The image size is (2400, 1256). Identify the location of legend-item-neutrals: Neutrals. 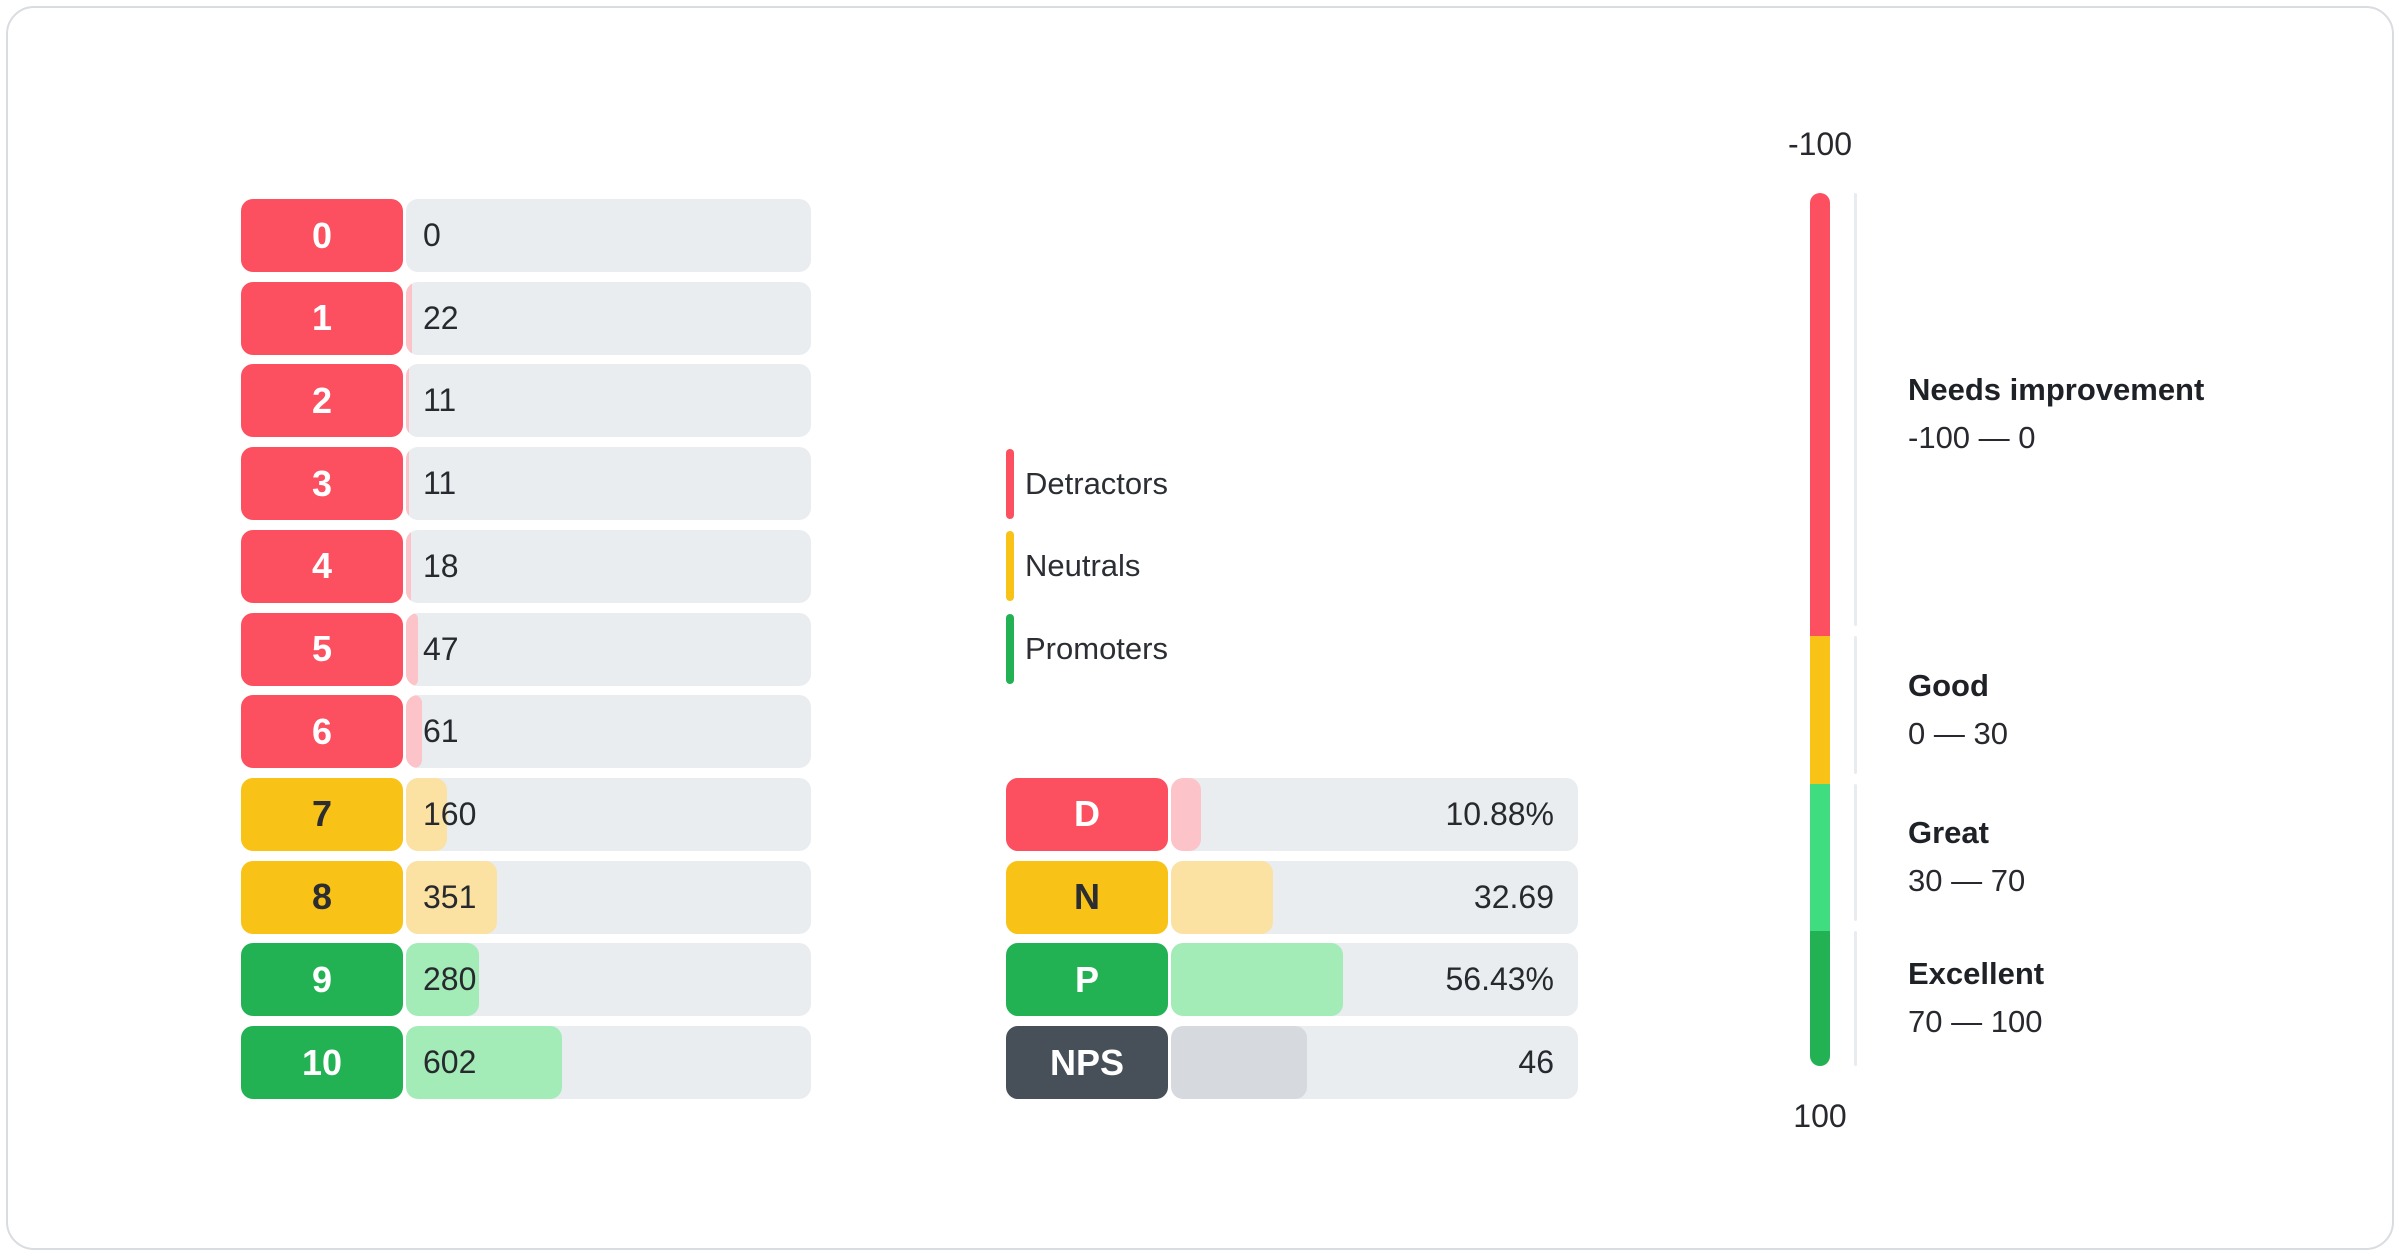
(1073, 566).